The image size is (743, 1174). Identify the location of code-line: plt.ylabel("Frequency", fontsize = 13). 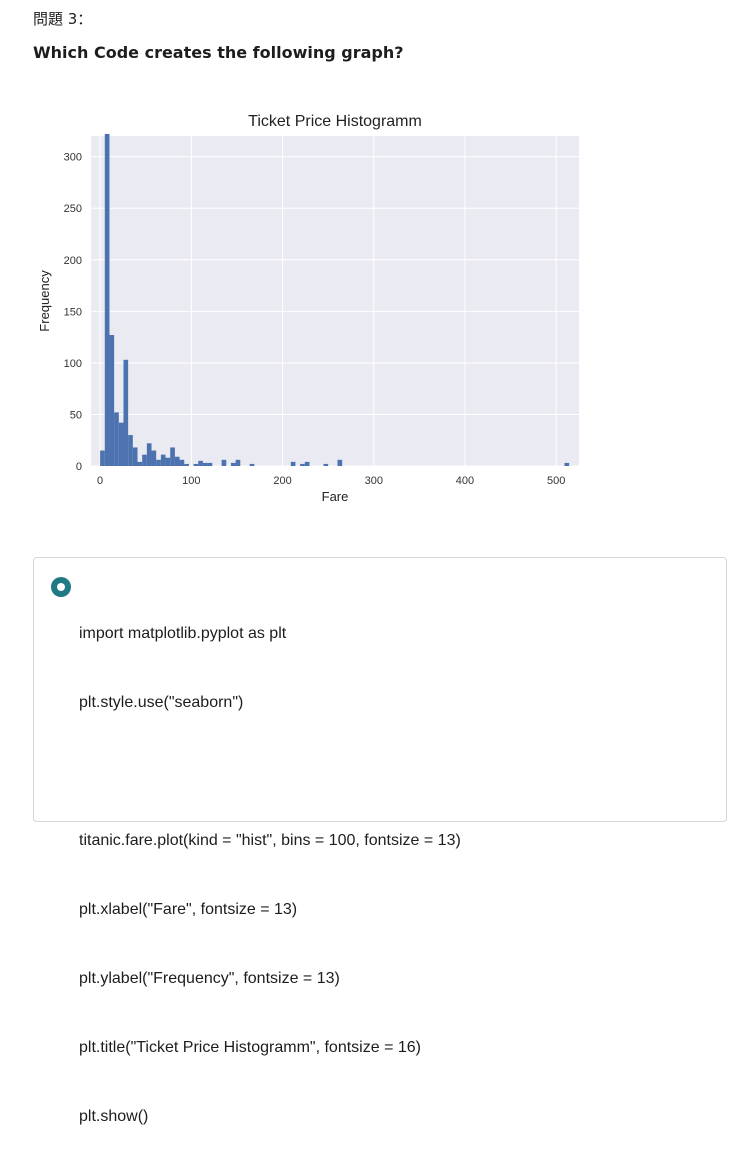
(209, 978).